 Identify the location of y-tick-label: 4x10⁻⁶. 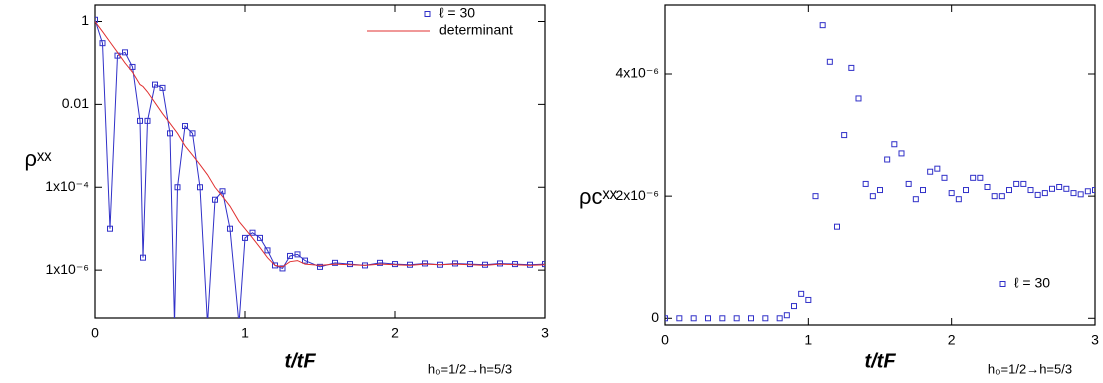
(637, 73).